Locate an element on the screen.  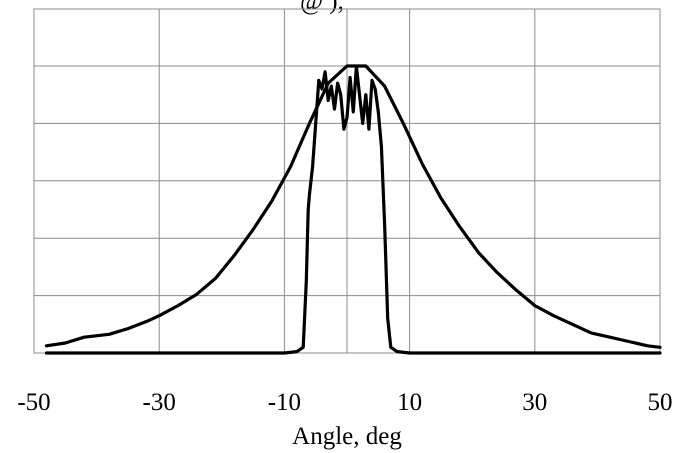
x-tick-label: 10 is located at coordinates (409, 402).